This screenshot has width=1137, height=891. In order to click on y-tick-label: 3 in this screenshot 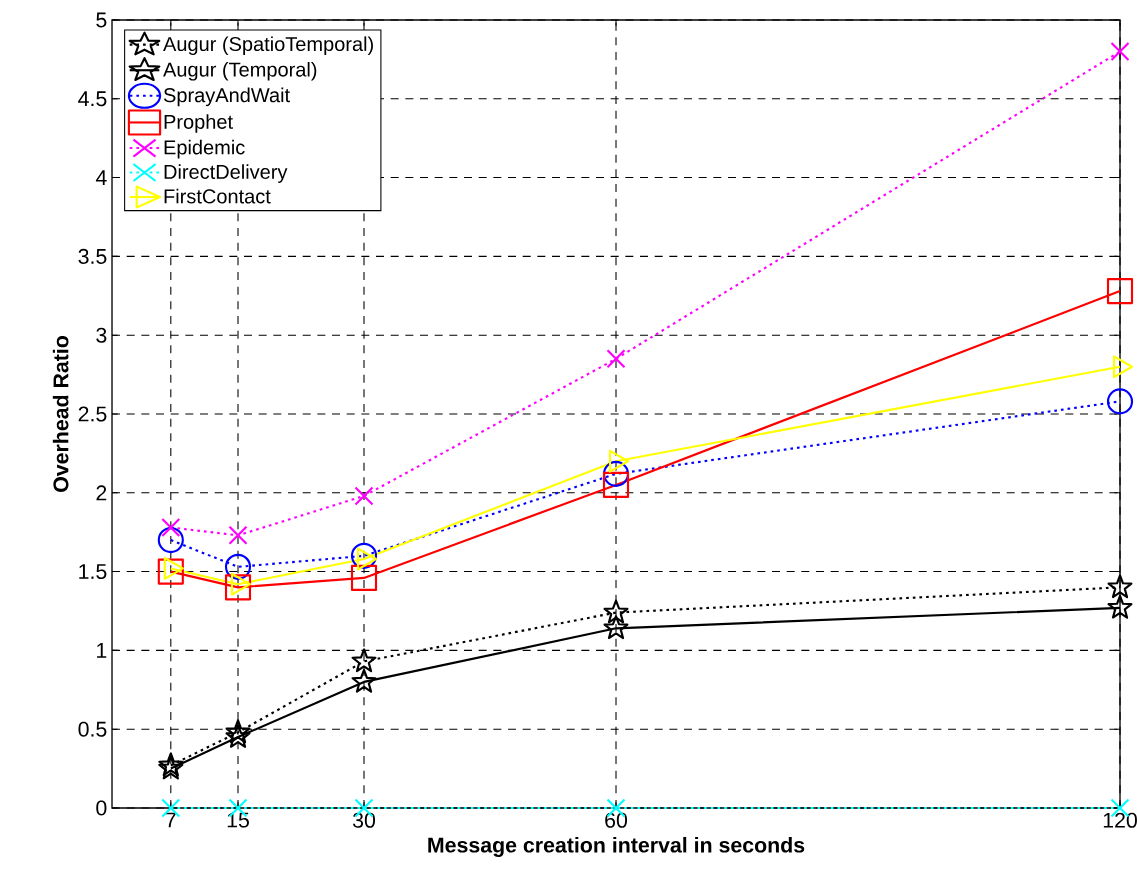, I will do `click(101, 335)`.